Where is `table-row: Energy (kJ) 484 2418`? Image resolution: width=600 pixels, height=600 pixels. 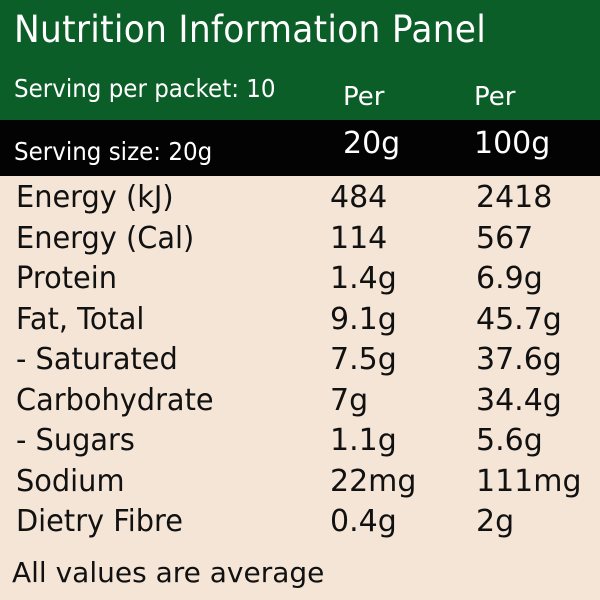
table-row: Energy (kJ) 484 2418 is located at coordinates (300, 198).